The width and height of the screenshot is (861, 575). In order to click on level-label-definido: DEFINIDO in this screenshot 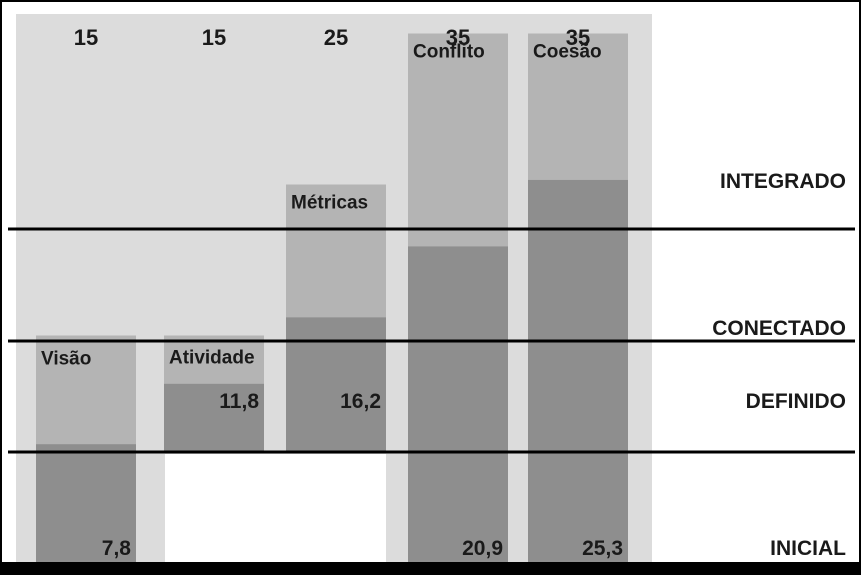, I will do `click(796, 401)`.